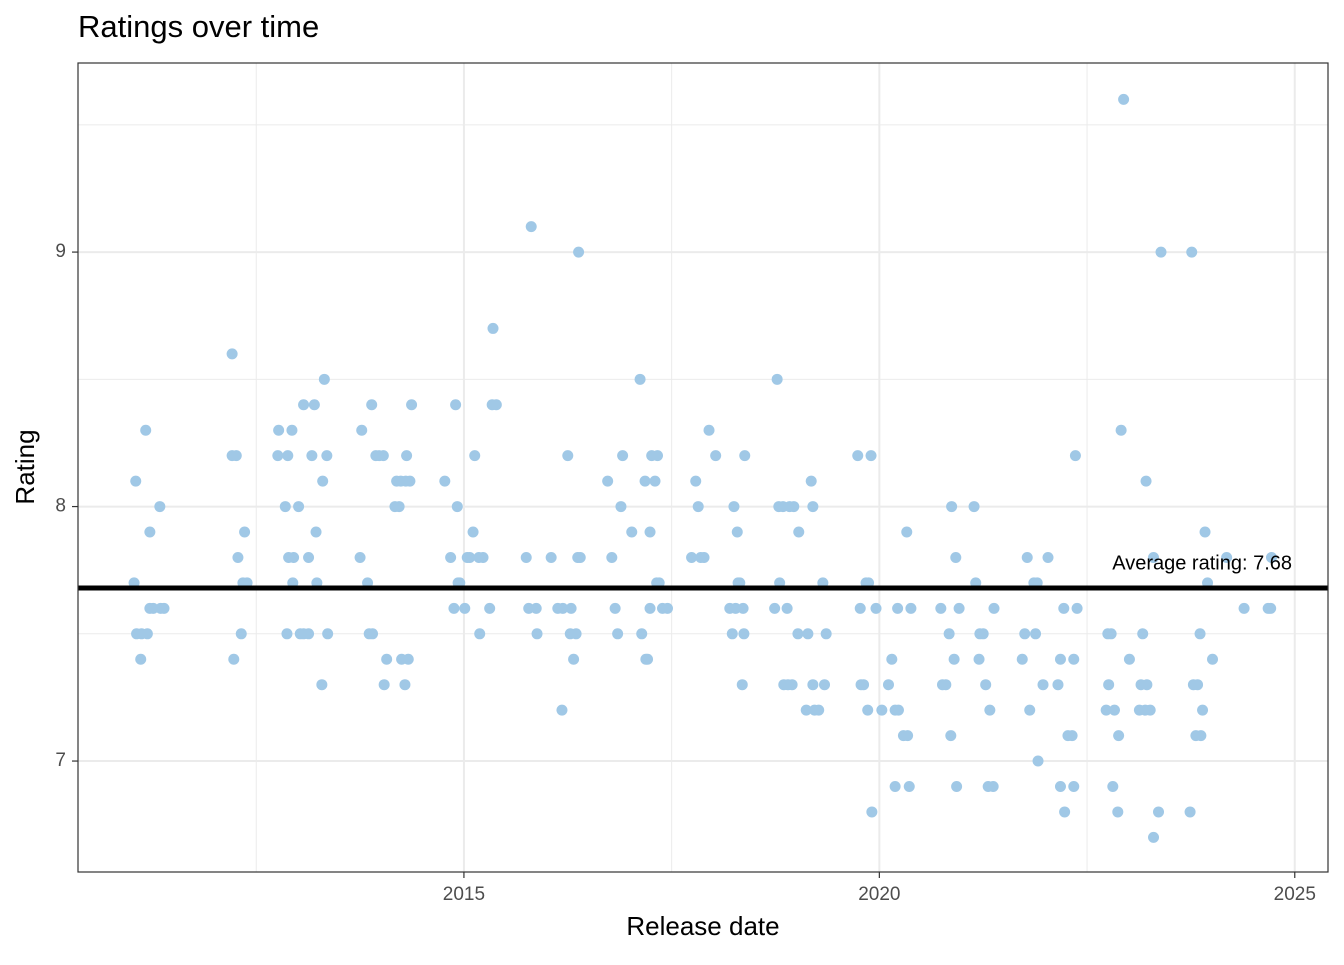 The width and height of the screenshot is (1344, 965). Describe the element at coordinates (60, 760) in the screenshot. I see `y-tick-label: 7` at that location.